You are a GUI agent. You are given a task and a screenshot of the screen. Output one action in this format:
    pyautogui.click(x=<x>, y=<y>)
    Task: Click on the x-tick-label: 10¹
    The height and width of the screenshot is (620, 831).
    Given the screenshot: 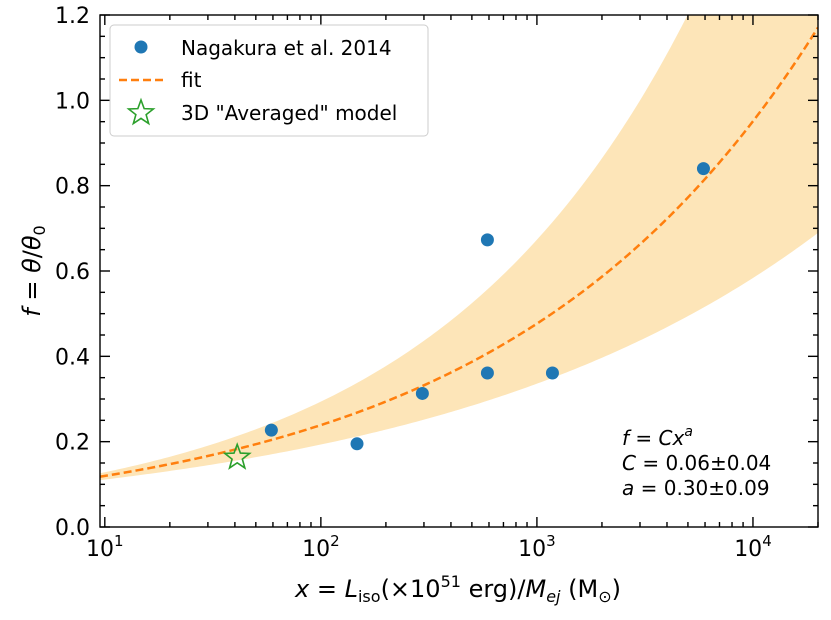 What is the action you would take?
    pyautogui.click(x=105, y=547)
    